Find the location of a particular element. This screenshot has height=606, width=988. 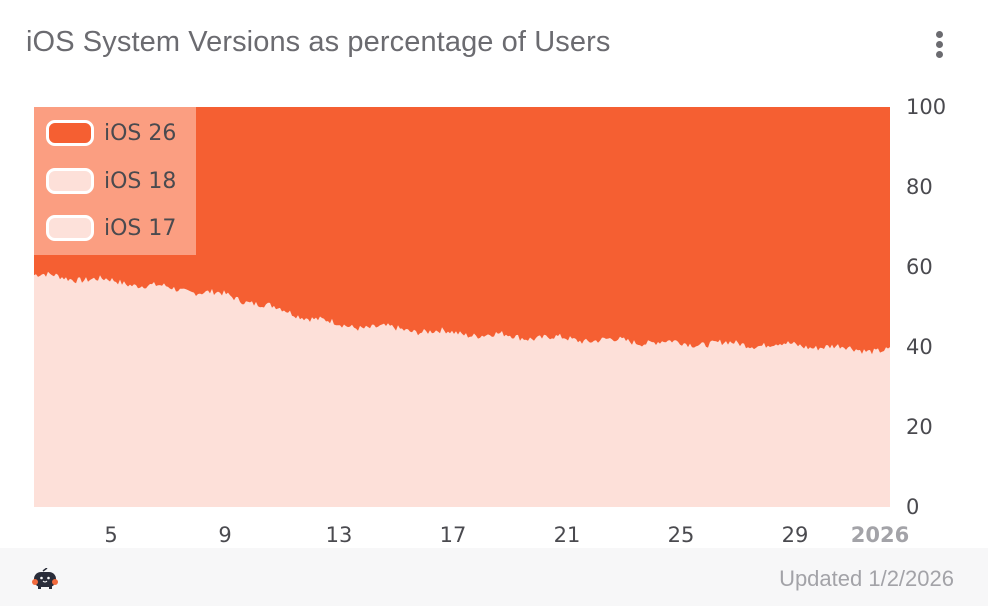

x-tick: 13 is located at coordinates (339, 535).